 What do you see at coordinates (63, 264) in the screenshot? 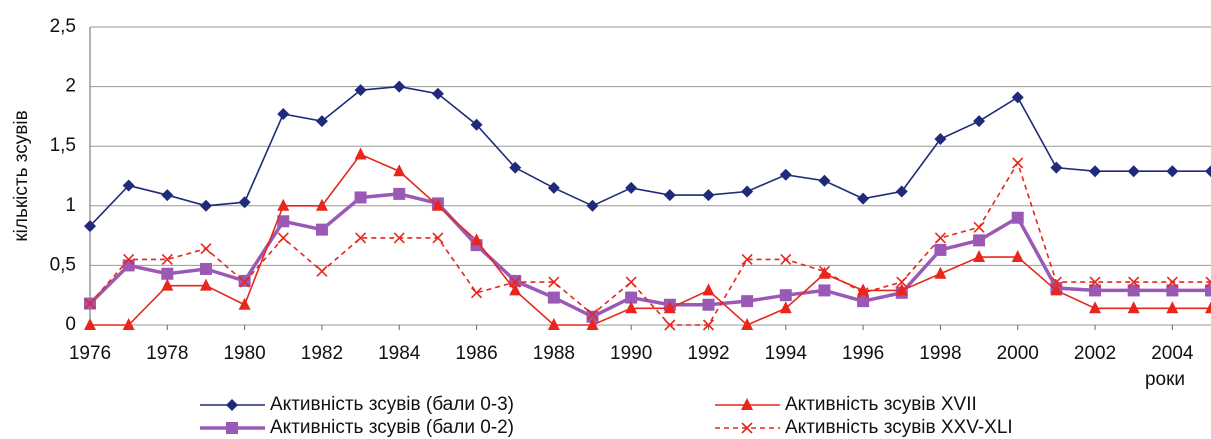
I see `y-tick-label: 0,5` at bounding box center [63, 264].